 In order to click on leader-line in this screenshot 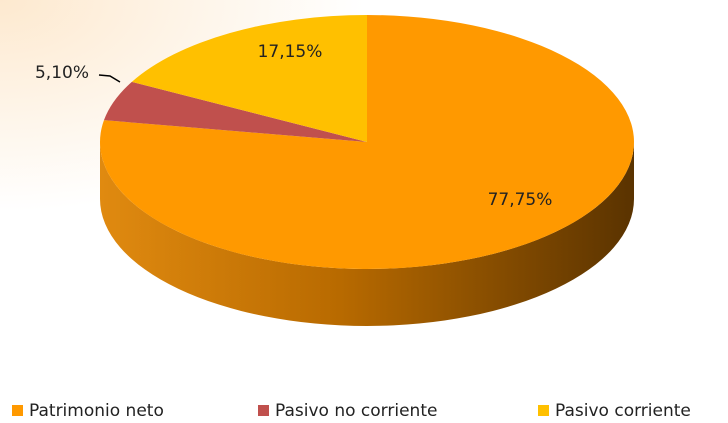, I will do `click(109, 78)`.